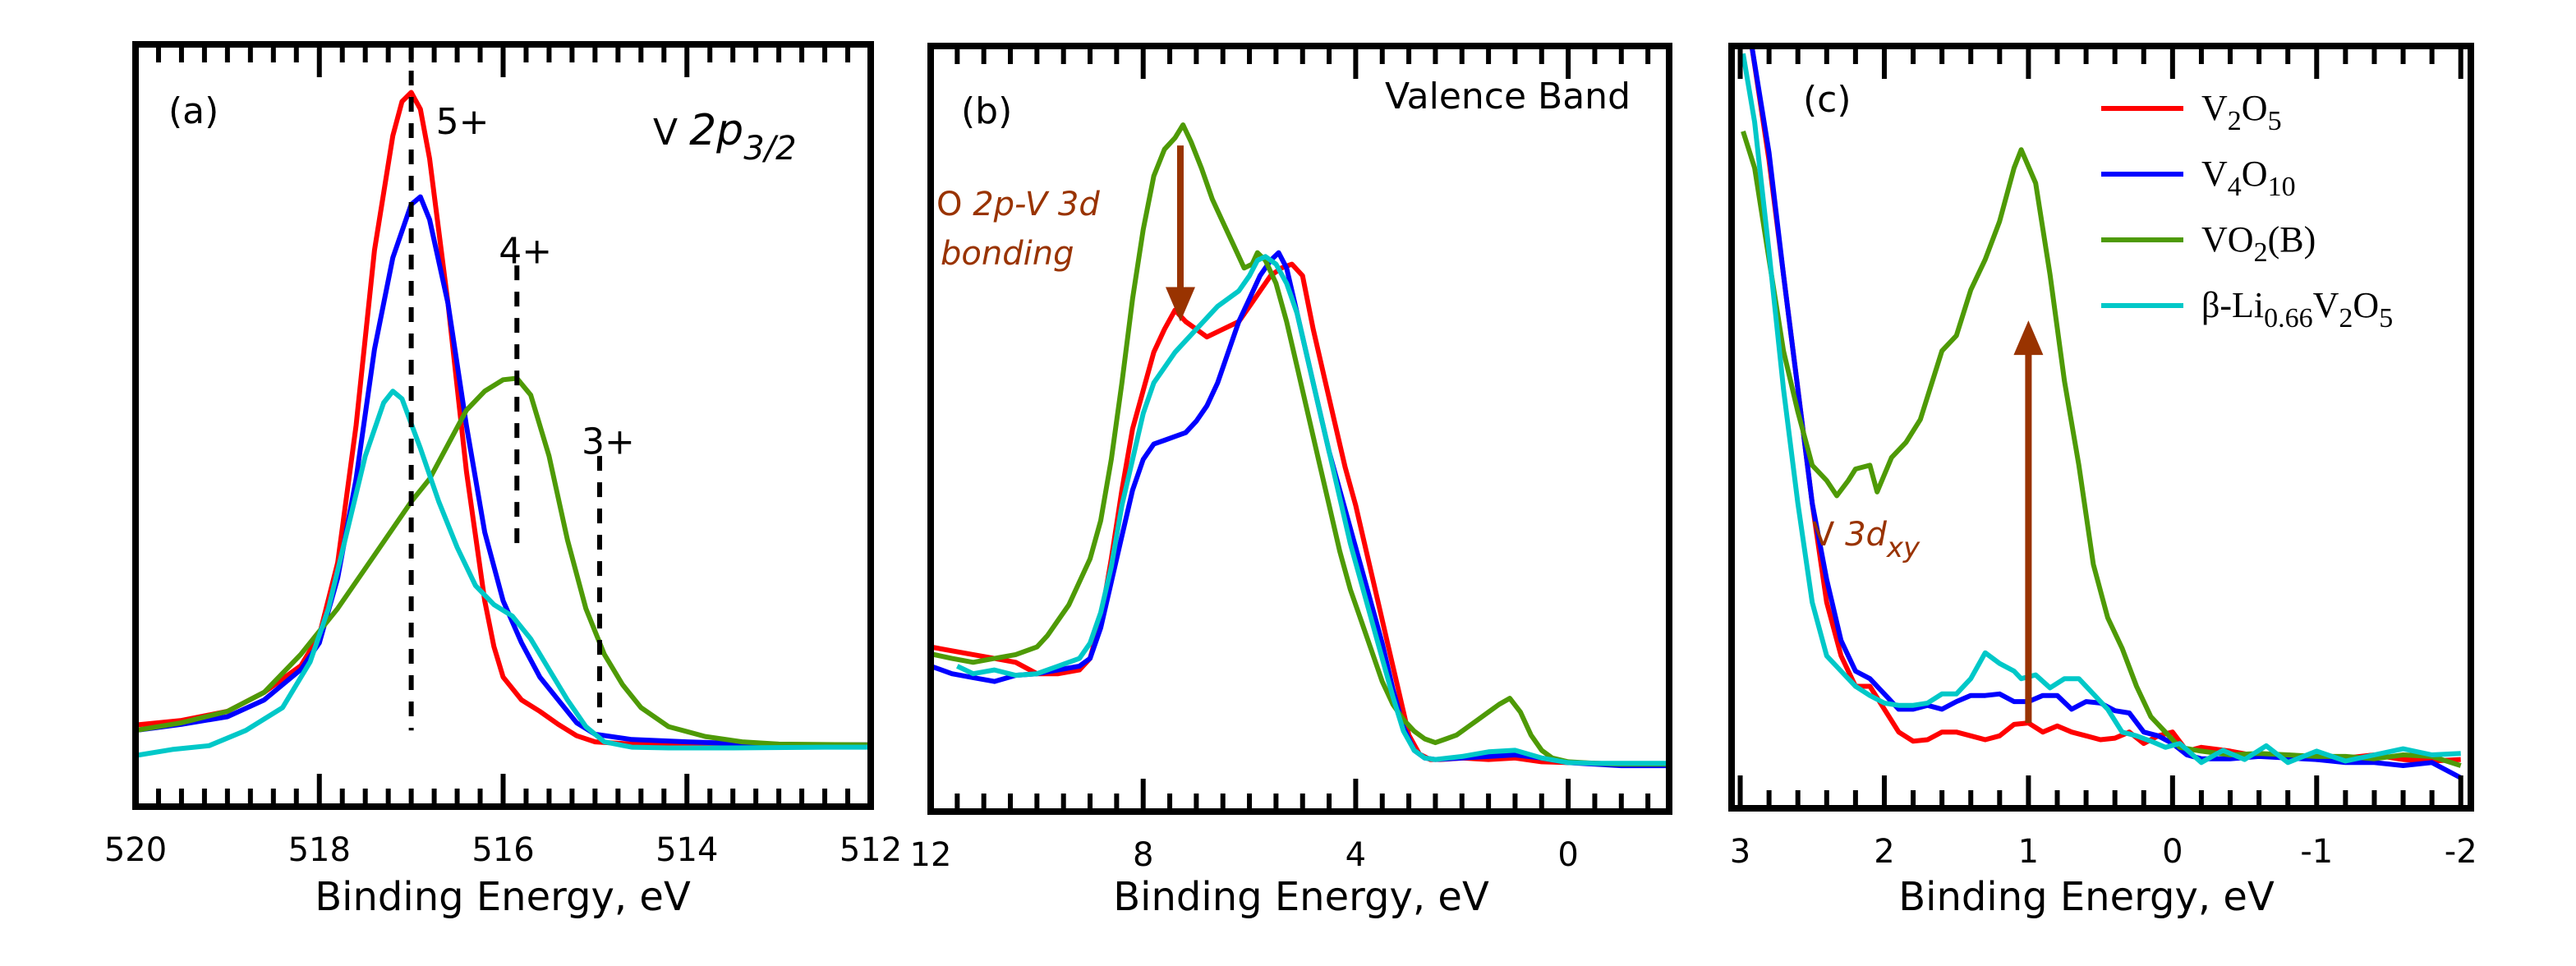 The width and height of the screenshot is (2576, 966). What do you see at coordinates (1301, 897) in the screenshot?
I see `panel-b-xlabel: Binding Energy, eV` at bounding box center [1301, 897].